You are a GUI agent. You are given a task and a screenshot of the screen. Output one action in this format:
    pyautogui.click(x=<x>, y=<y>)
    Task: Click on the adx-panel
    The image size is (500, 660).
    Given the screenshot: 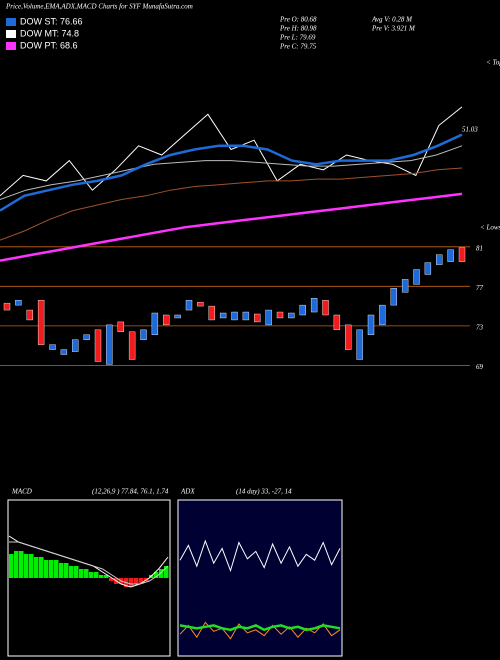 What is the action you would take?
    pyautogui.click(x=260, y=578)
    